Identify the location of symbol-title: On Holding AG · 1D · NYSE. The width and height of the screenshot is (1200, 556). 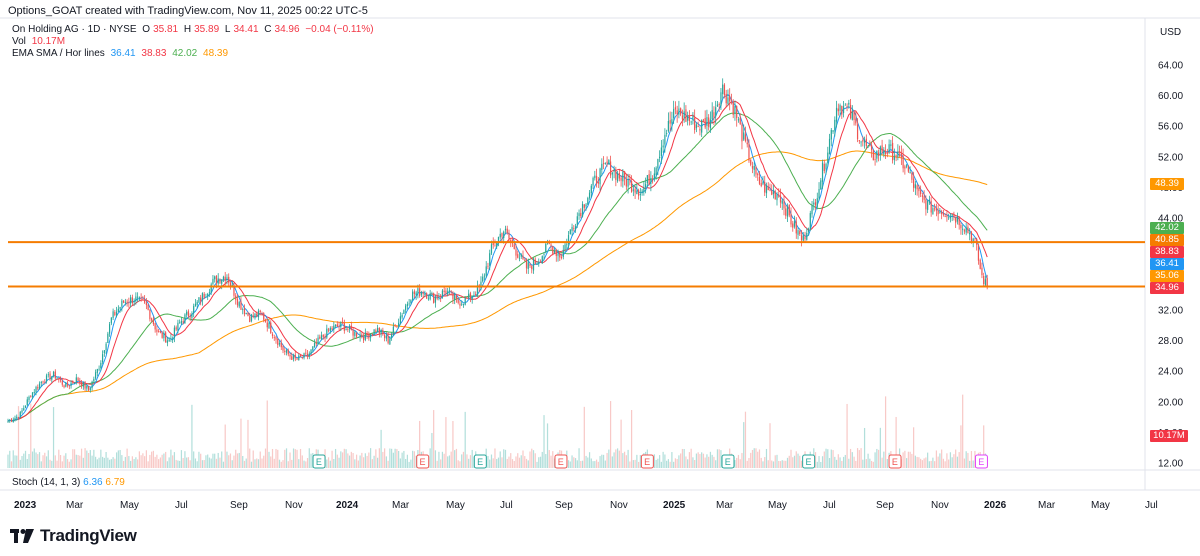
(74, 29).